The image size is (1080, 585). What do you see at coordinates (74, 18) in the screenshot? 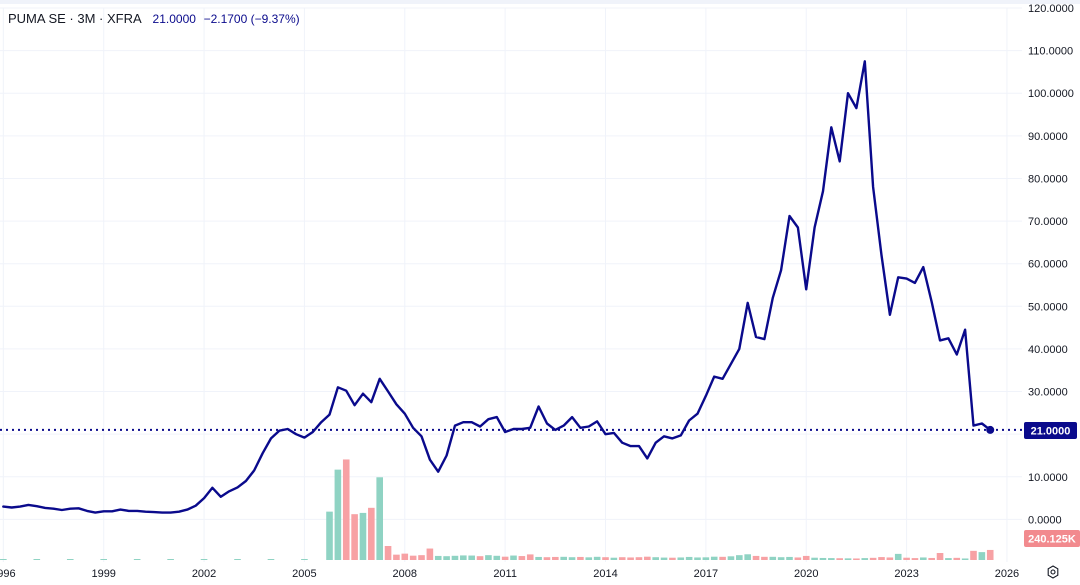
I see `symbol-title: PUMA SE · 3M · XFRA` at bounding box center [74, 18].